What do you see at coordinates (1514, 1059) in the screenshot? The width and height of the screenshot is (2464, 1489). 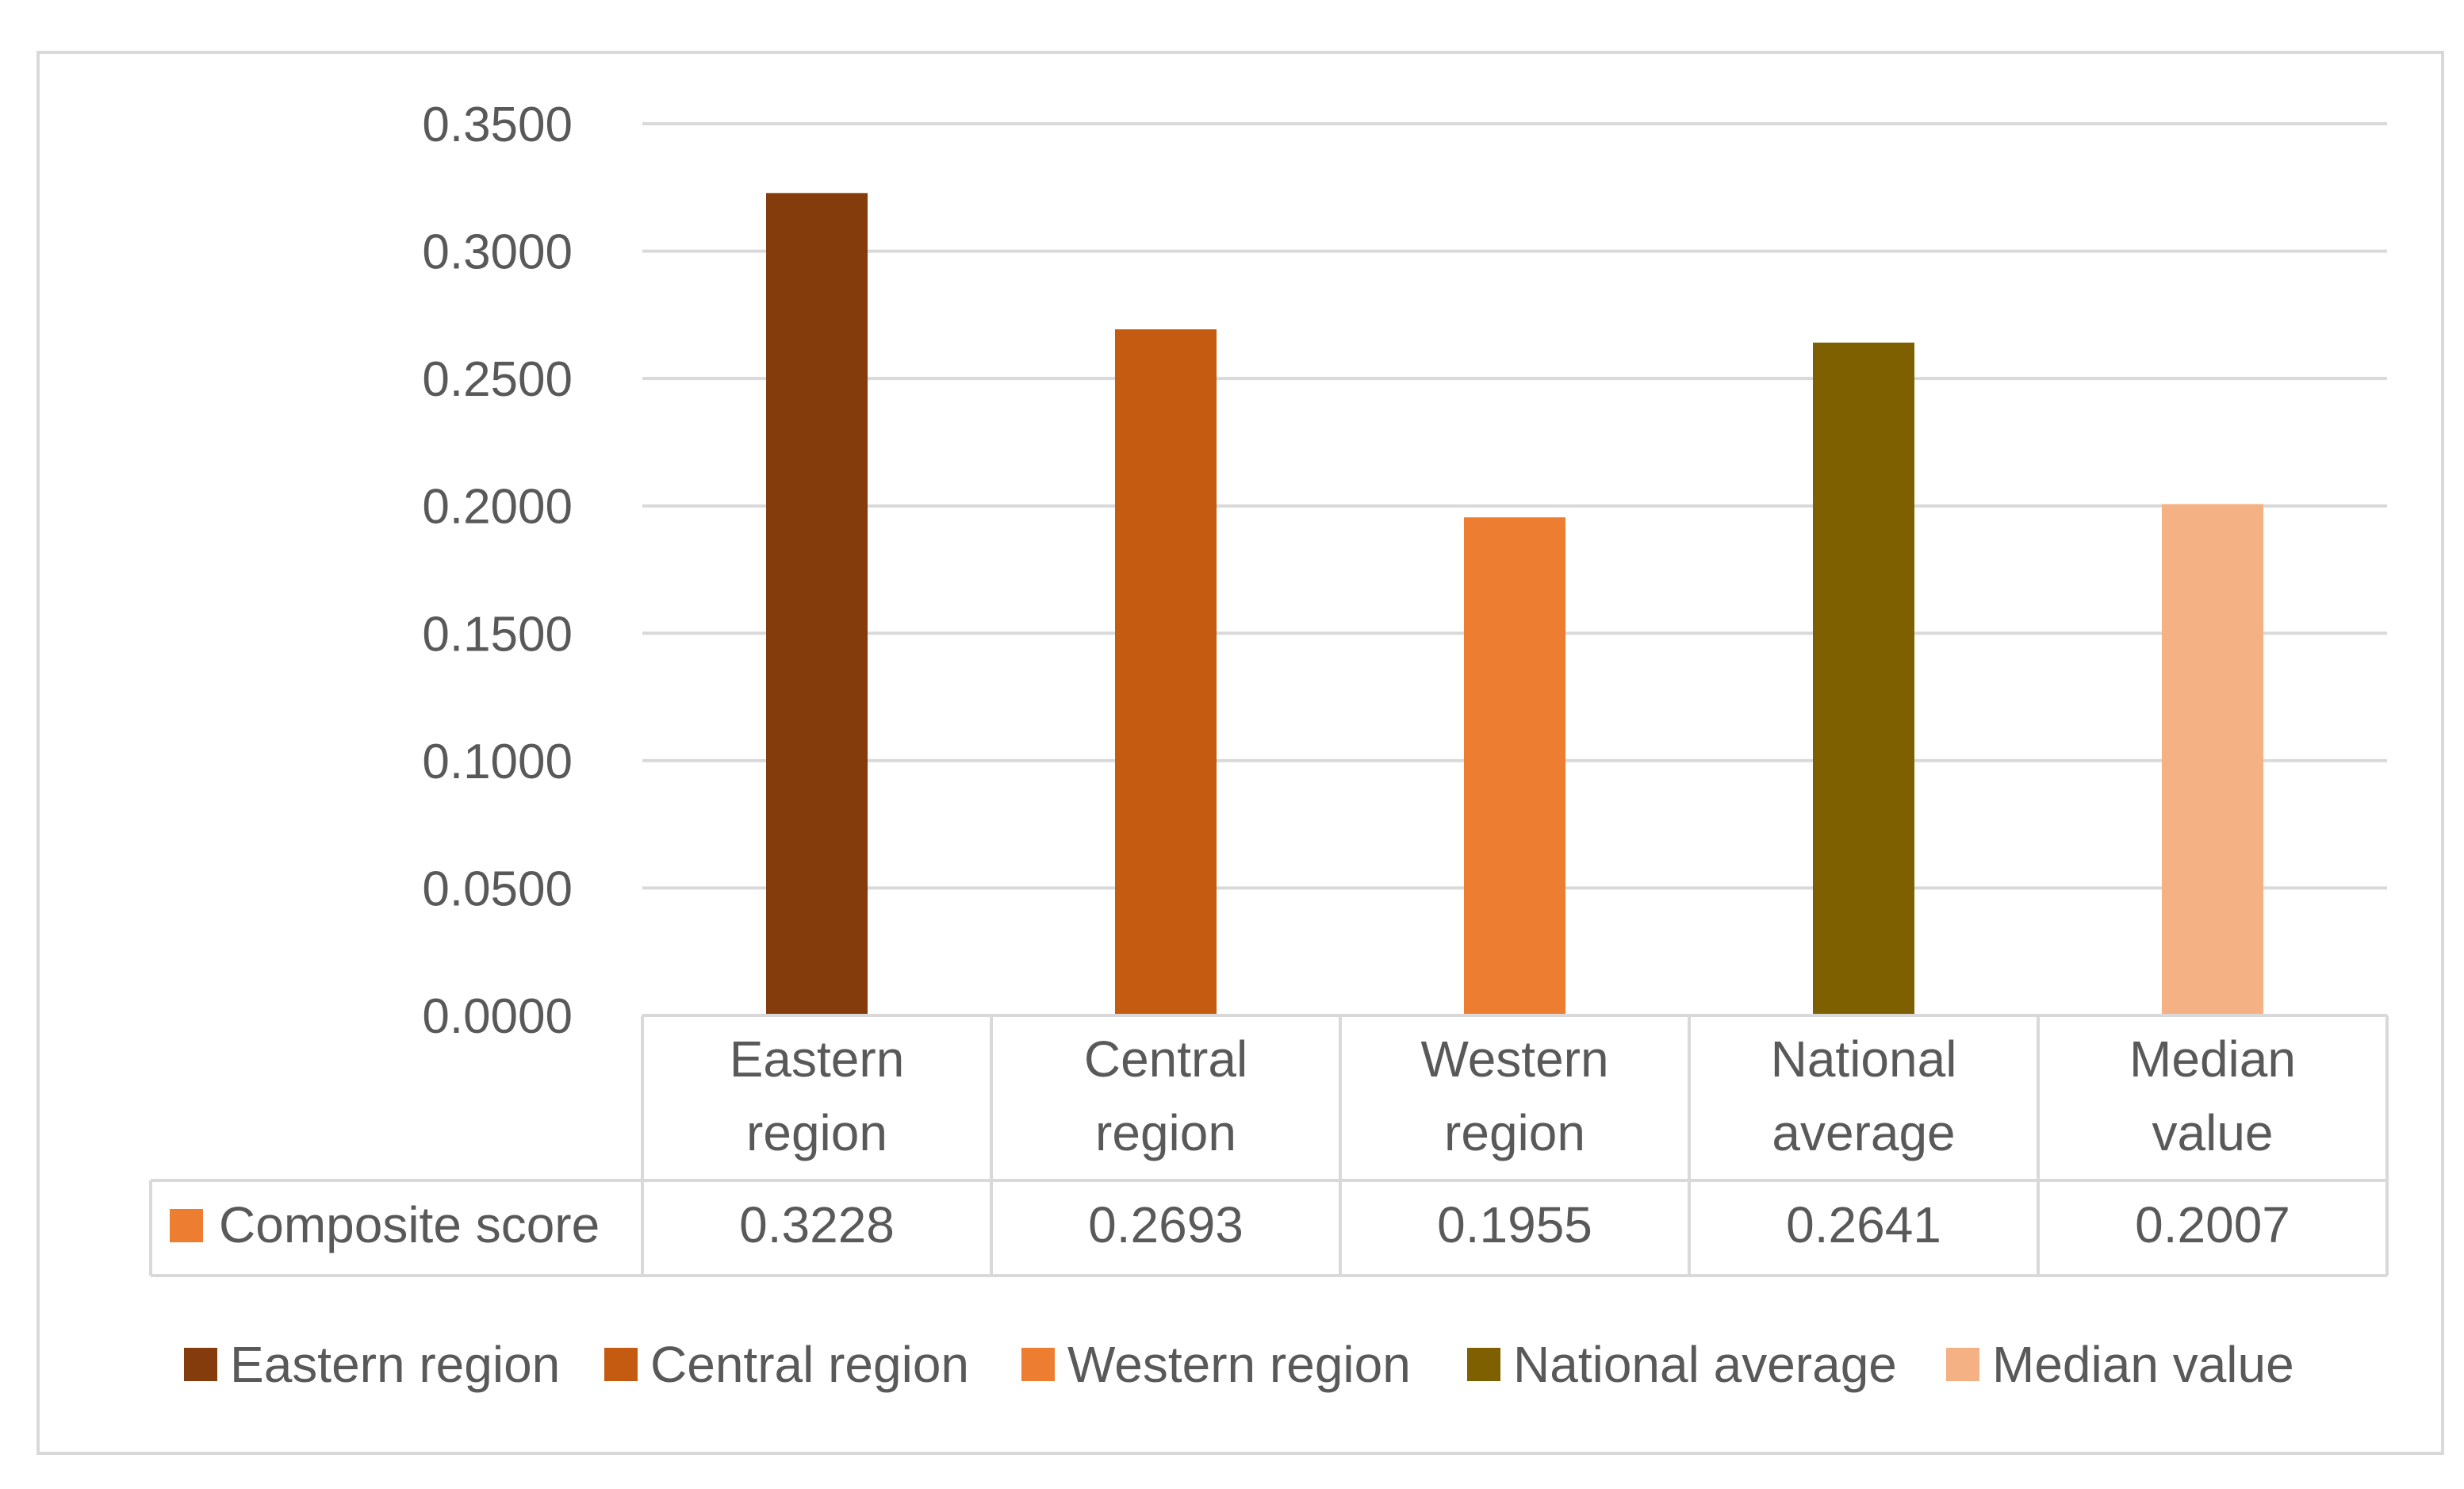 I see `x-category-label: Western` at bounding box center [1514, 1059].